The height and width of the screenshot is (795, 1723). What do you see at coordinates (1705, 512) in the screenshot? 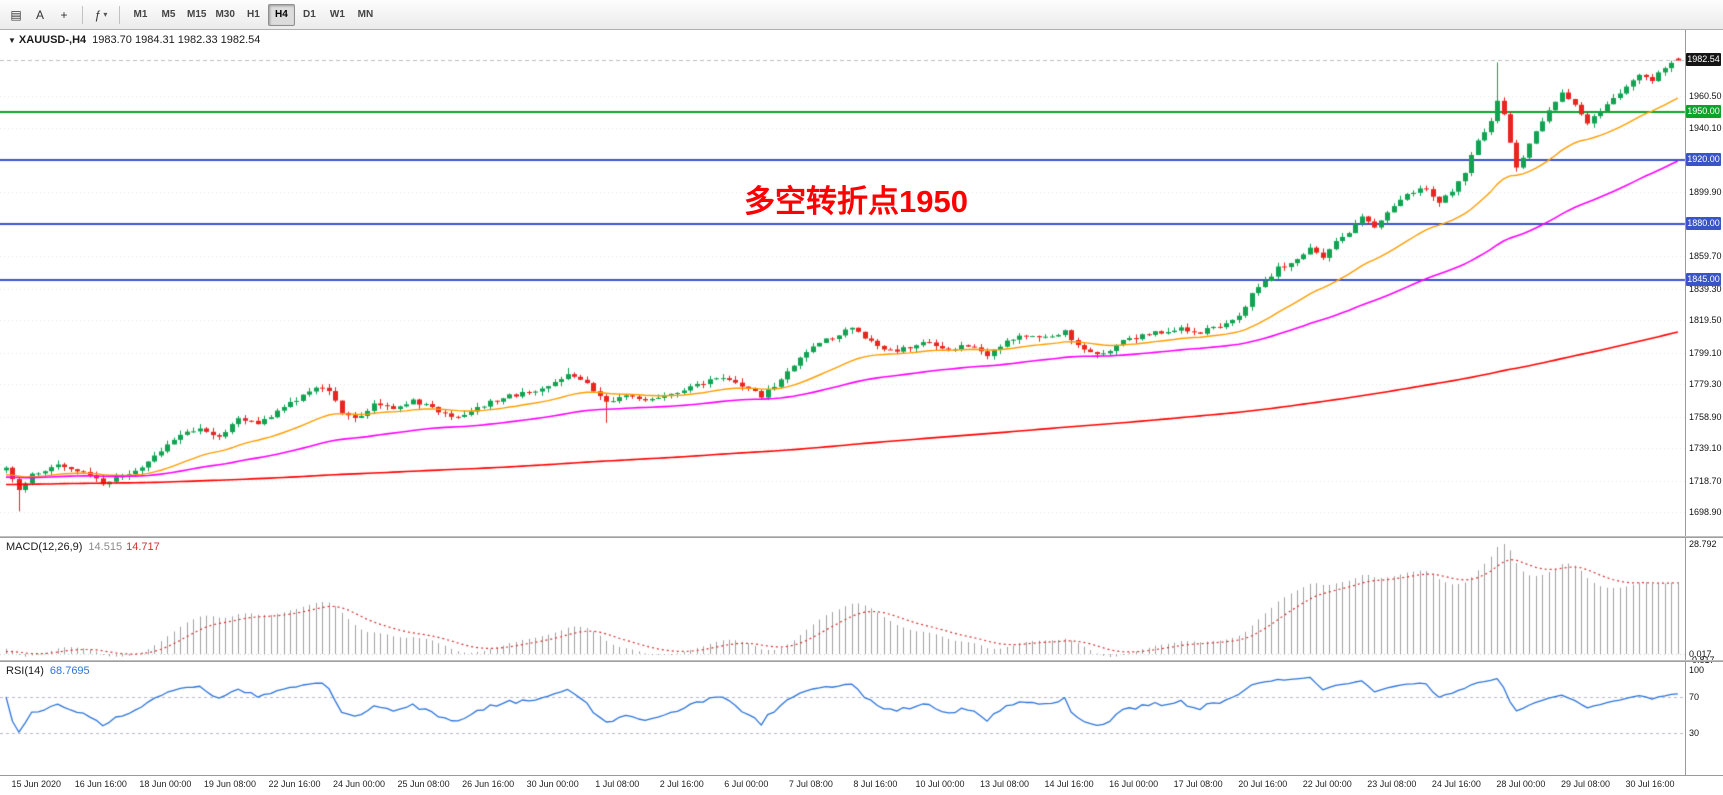
I see `price-axis-label: 1698.90` at bounding box center [1705, 512].